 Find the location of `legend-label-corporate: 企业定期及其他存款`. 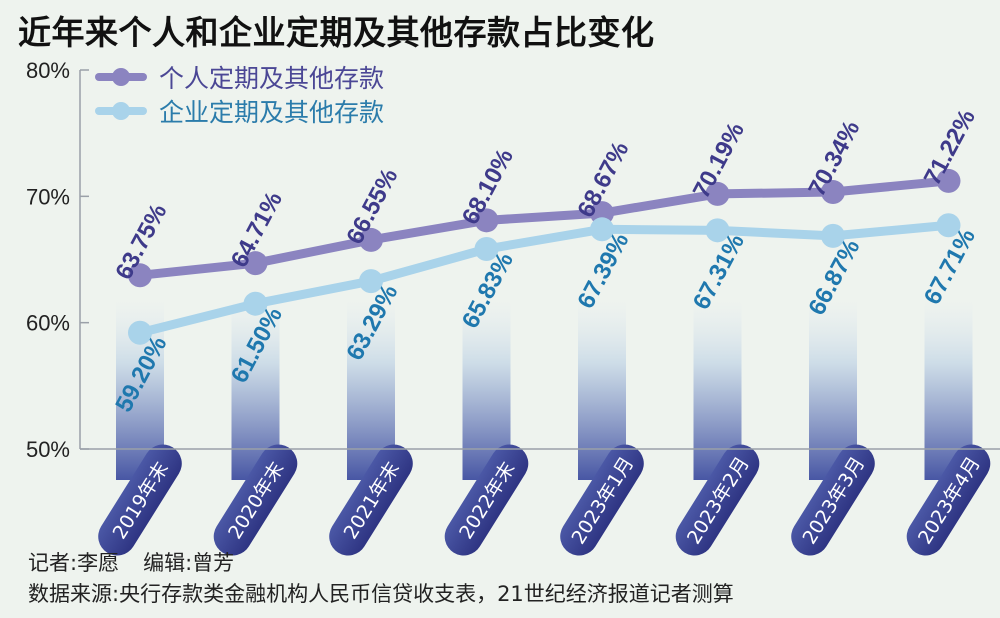

legend-label-corporate: 企业定期及其他存款 is located at coordinates (272, 112).